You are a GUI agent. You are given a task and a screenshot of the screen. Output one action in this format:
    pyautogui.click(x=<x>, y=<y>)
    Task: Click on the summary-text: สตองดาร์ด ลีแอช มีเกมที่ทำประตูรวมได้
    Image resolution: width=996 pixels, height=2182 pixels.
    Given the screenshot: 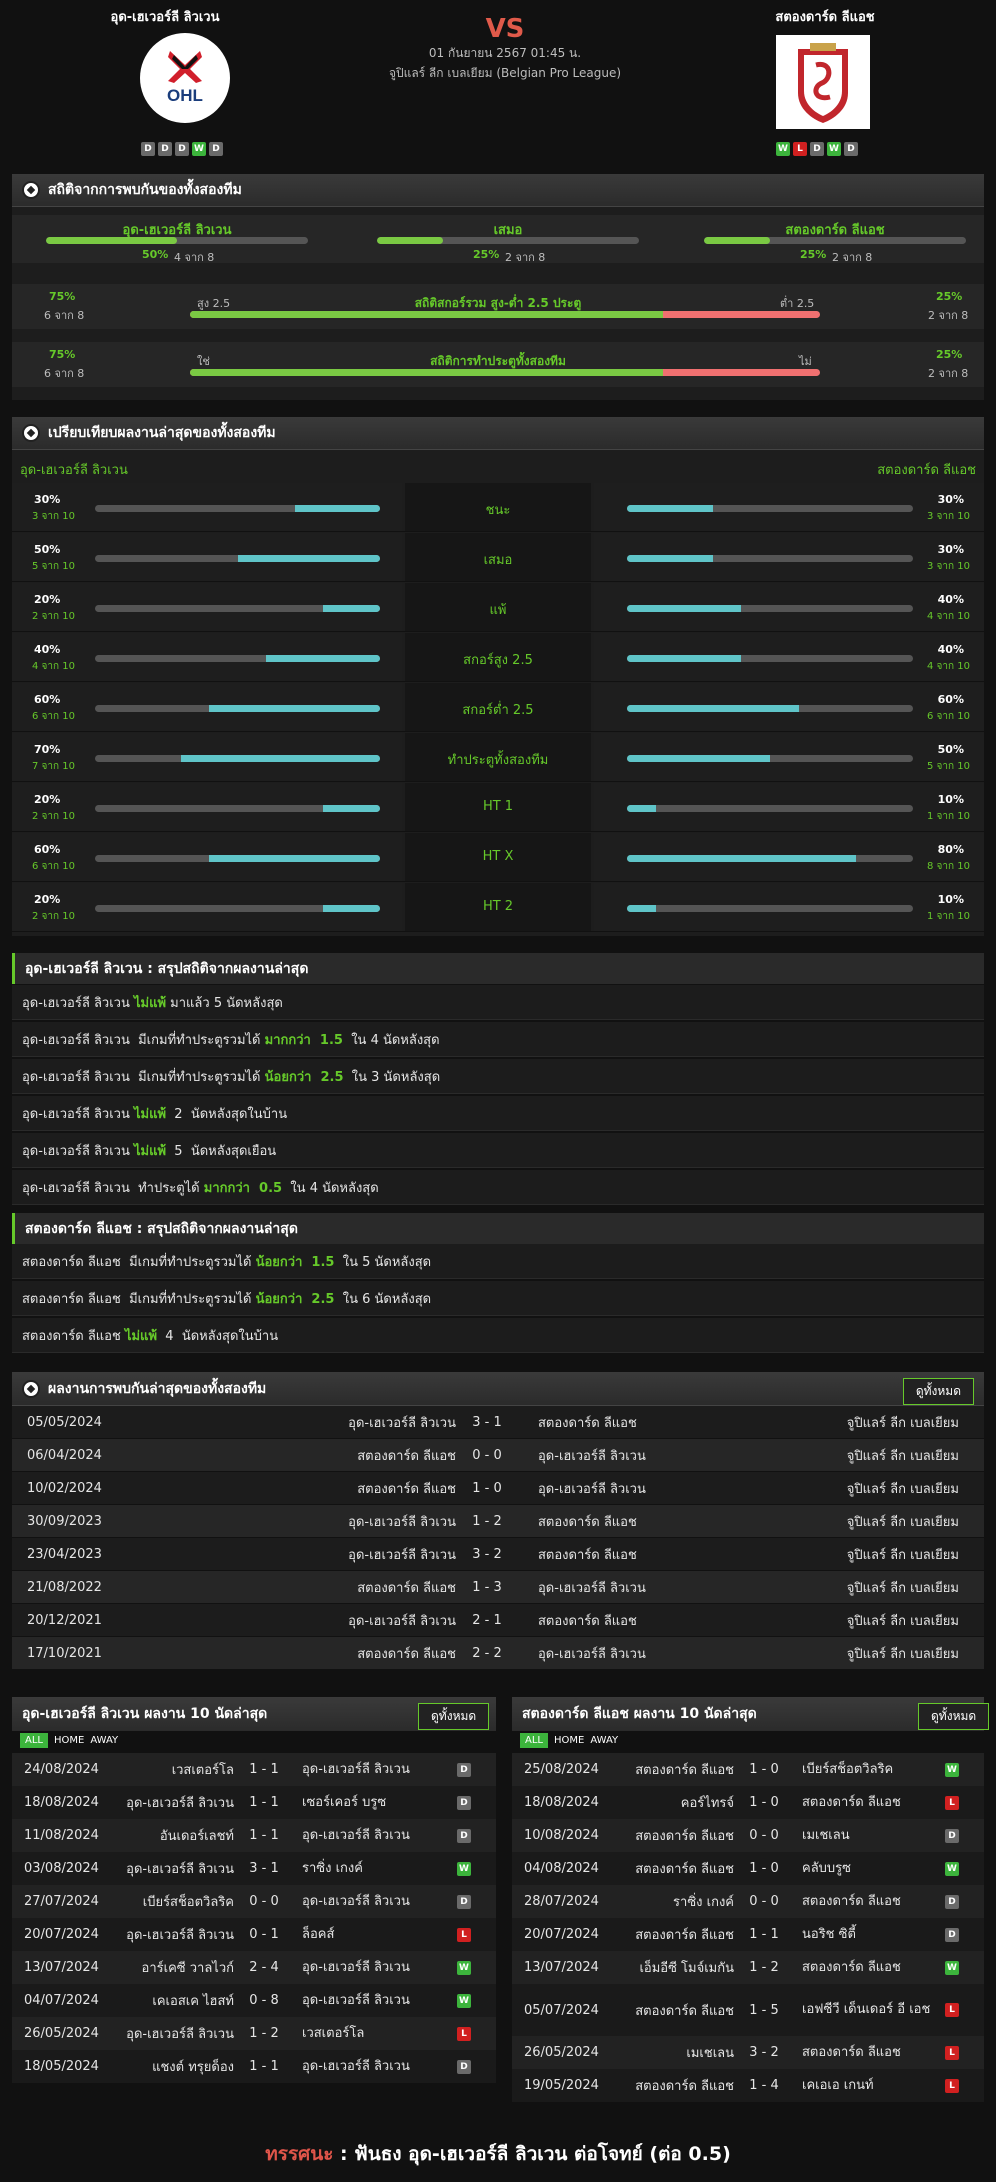 What is the action you would take?
    pyautogui.click(x=139, y=1299)
    